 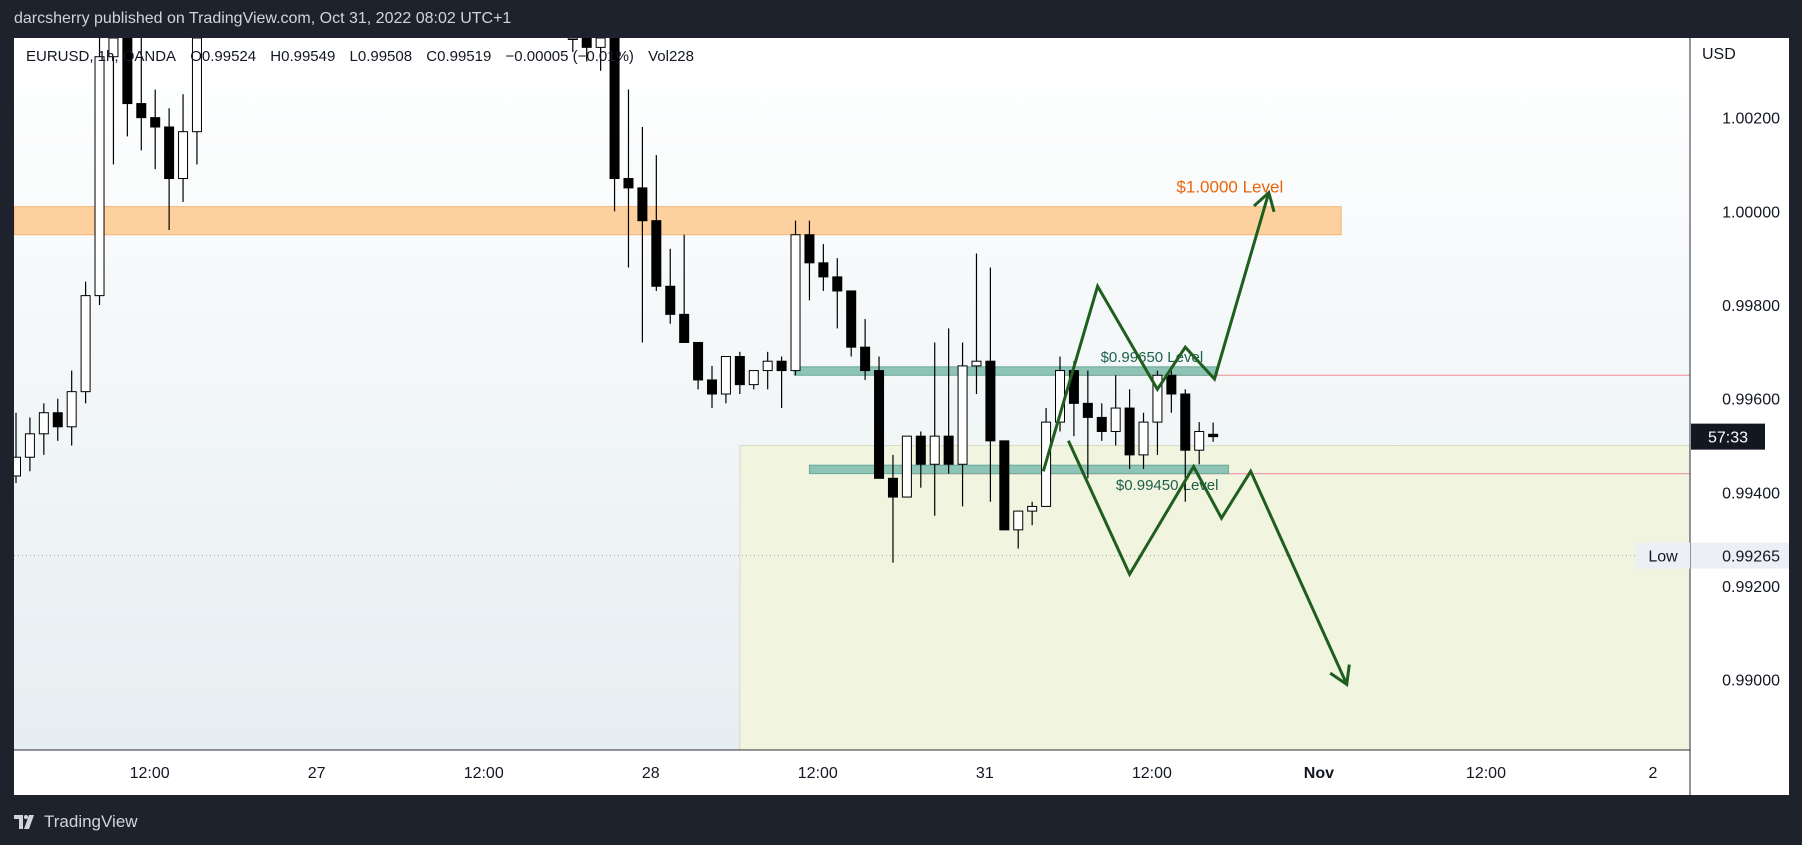 I want to click on low-label: Low, so click(x=1663, y=557).